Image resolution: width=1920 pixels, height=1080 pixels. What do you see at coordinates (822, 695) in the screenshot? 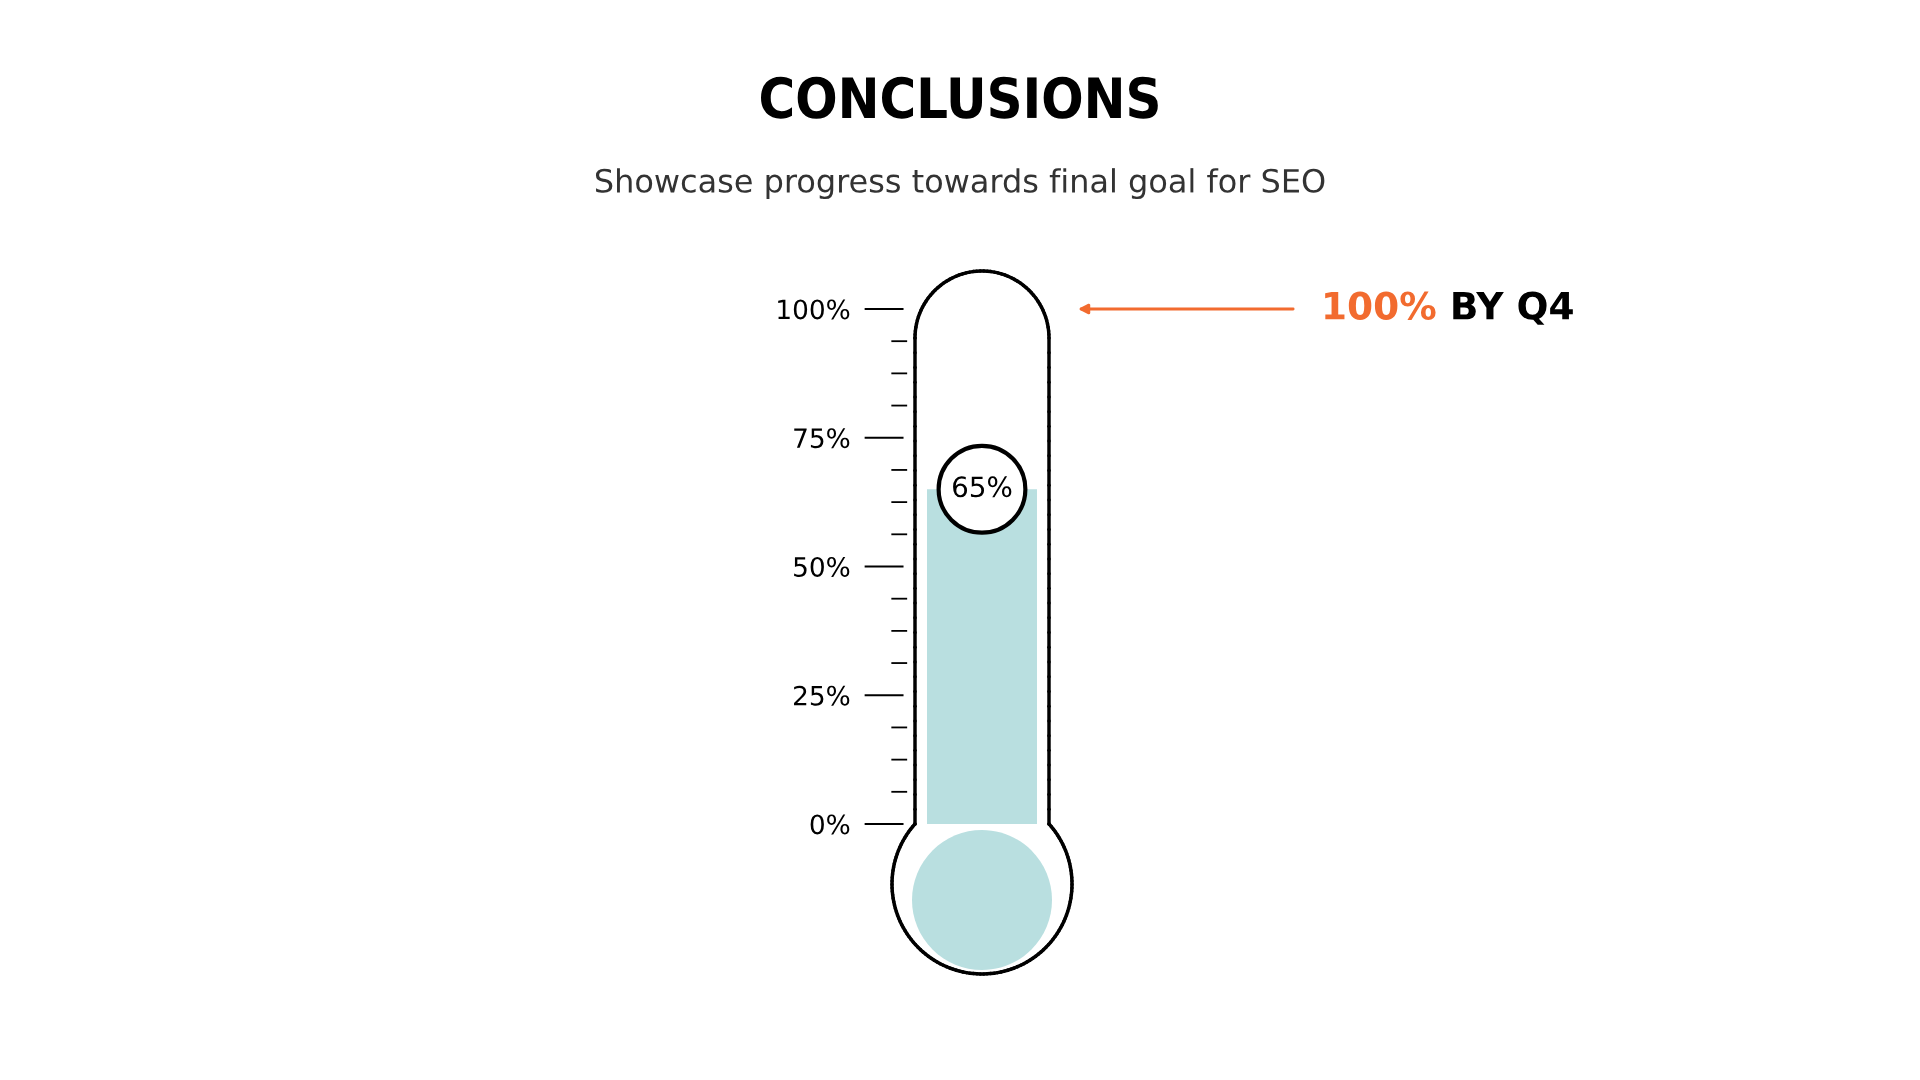
I see `y-tick-label: 25%` at bounding box center [822, 695].